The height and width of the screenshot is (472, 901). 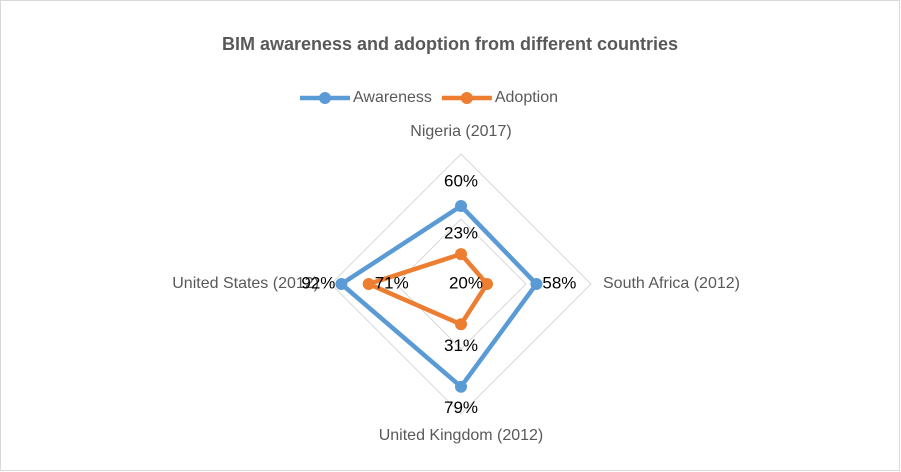 I want to click on grid-ring, so click(x=461, y=284).